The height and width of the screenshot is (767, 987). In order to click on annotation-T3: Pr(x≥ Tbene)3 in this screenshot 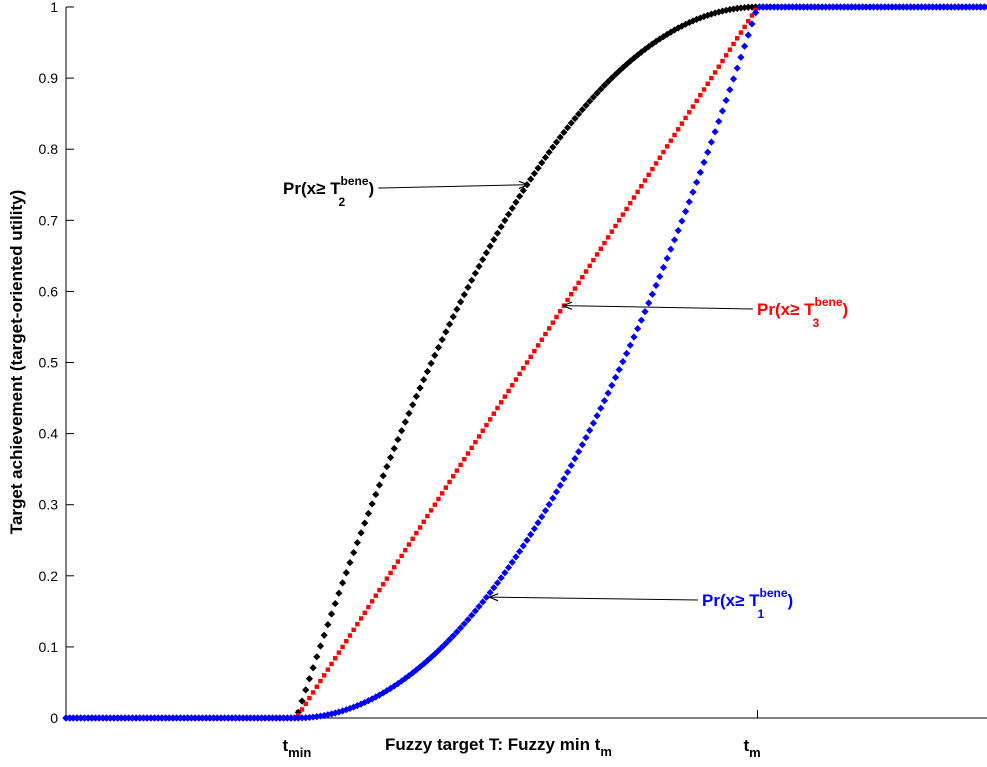, I will do `click(706, 312)`.